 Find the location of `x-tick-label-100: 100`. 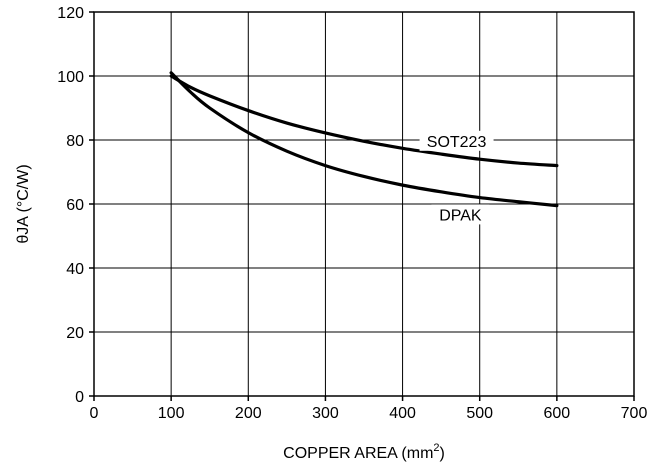

x-tick-label-100: 100 is located at coordinates (171, 413).